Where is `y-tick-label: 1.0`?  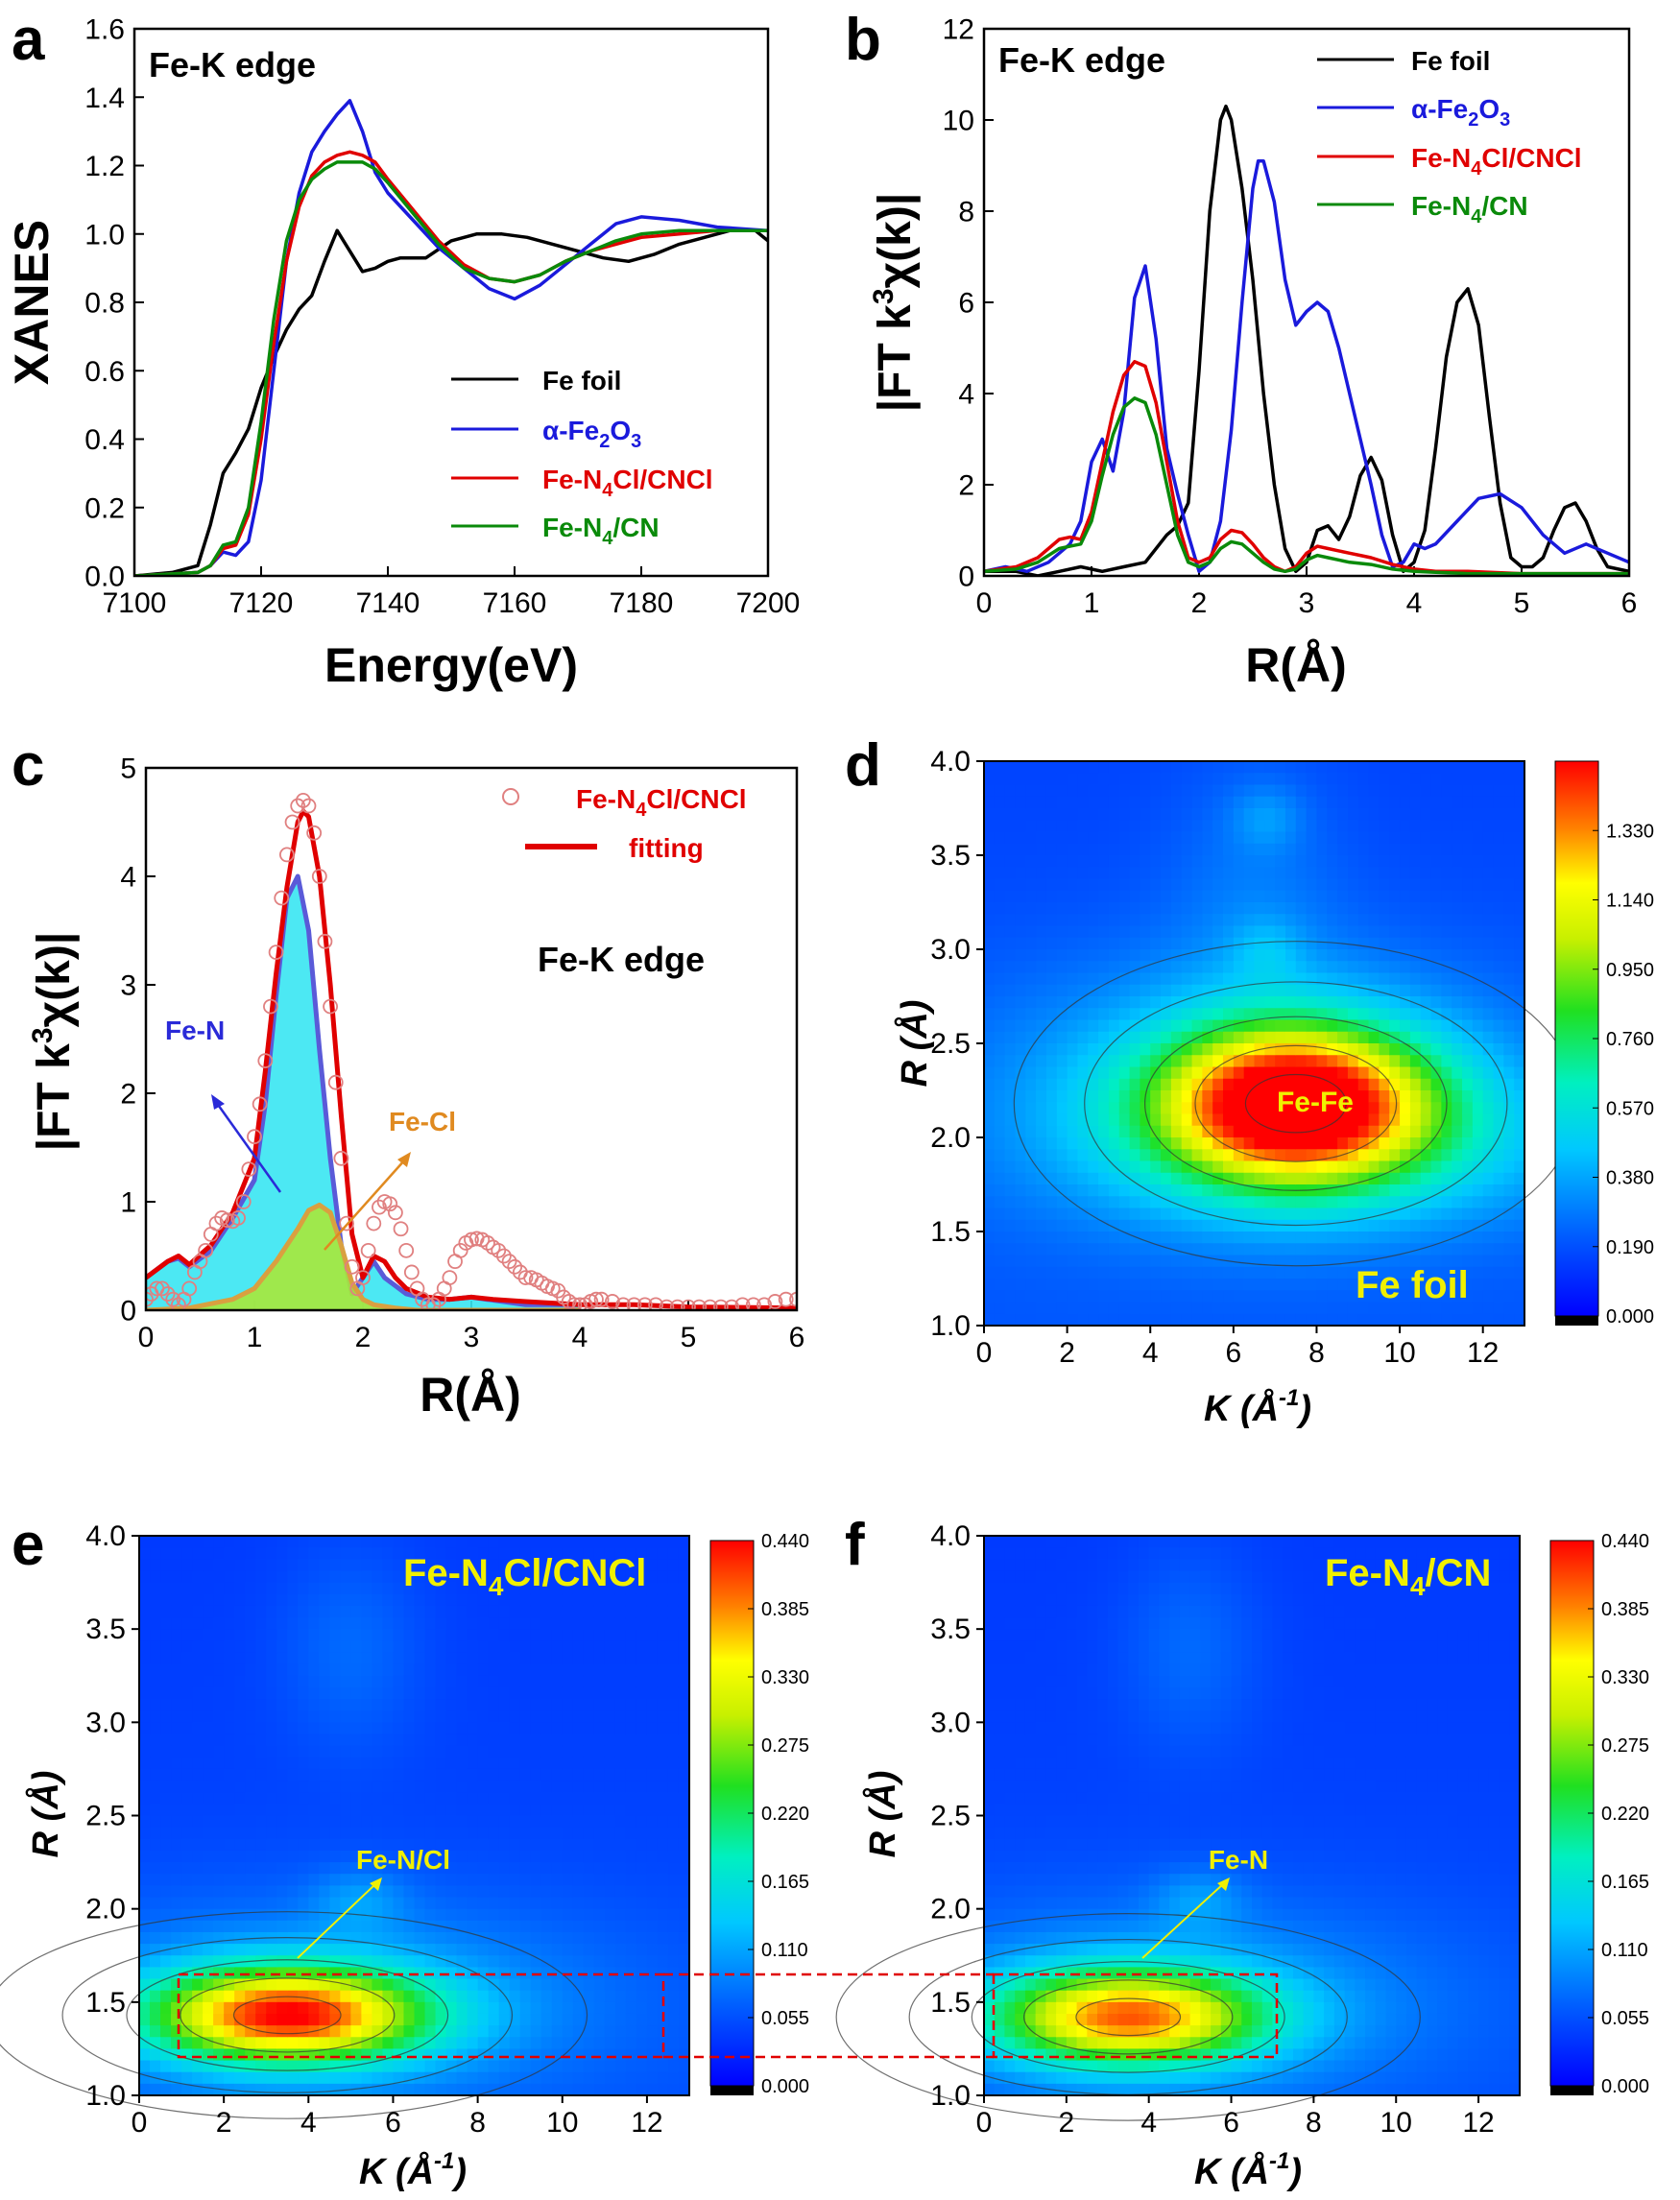 y-tick-label: 1.0 is located at coordinates (104, 235).